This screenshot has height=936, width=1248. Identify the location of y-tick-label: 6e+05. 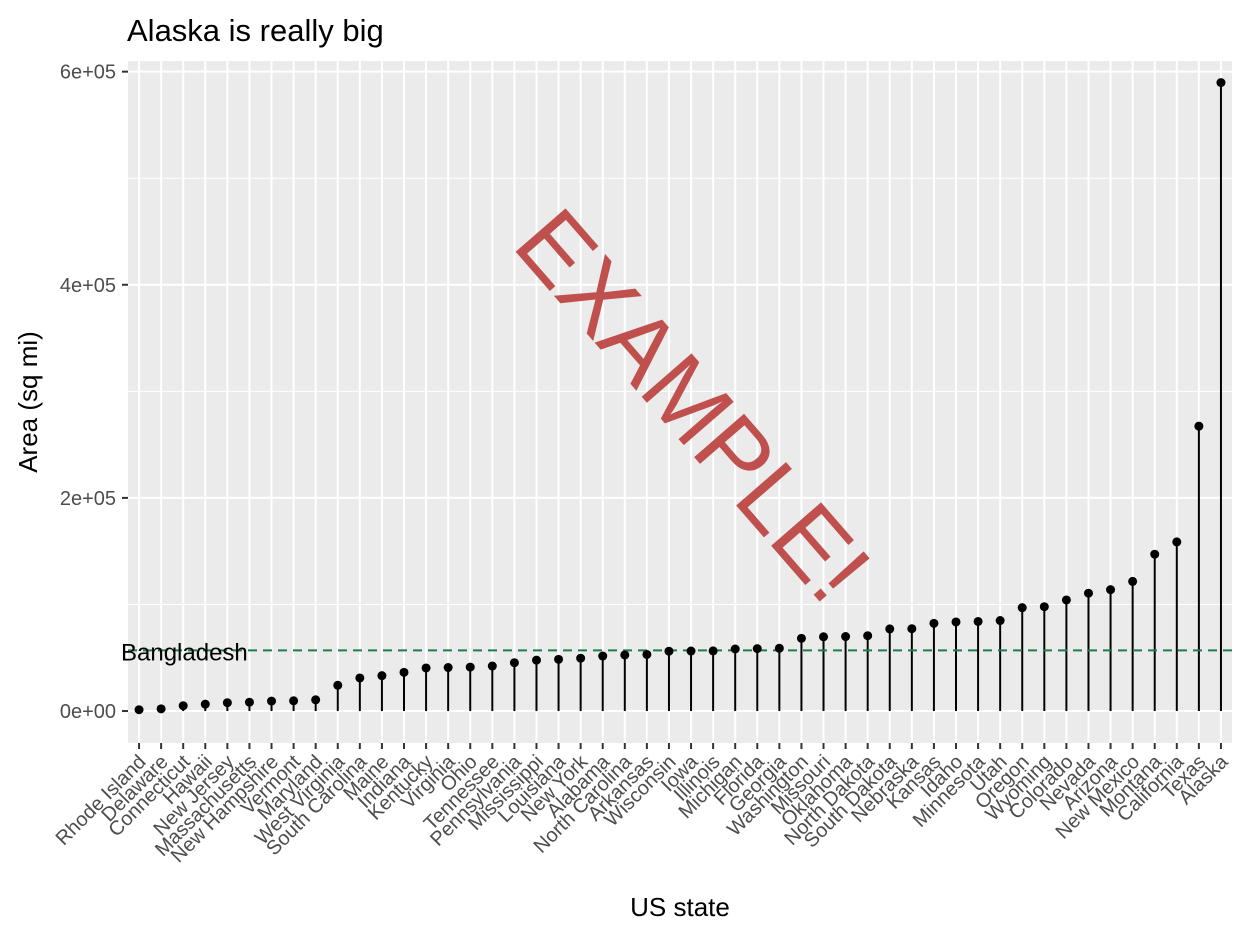
(88, 73).